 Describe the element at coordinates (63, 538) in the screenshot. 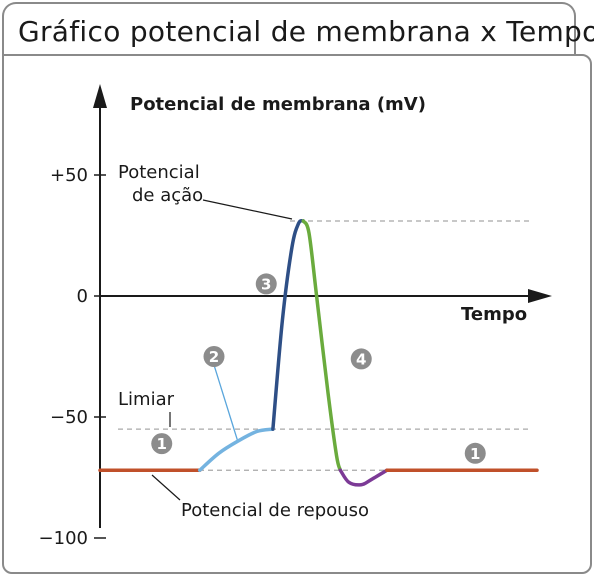

I see `y-tick-label: −100` at that location.